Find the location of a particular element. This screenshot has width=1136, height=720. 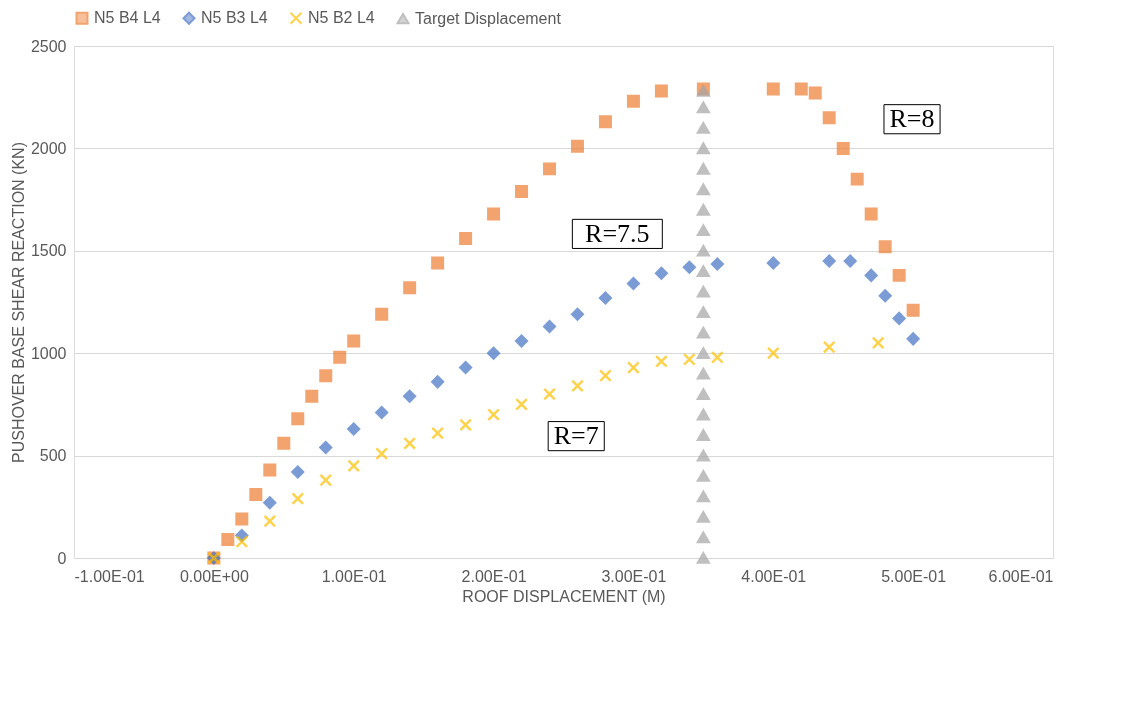

y-tick-label: 2000 is located at coordinates (48, 148).